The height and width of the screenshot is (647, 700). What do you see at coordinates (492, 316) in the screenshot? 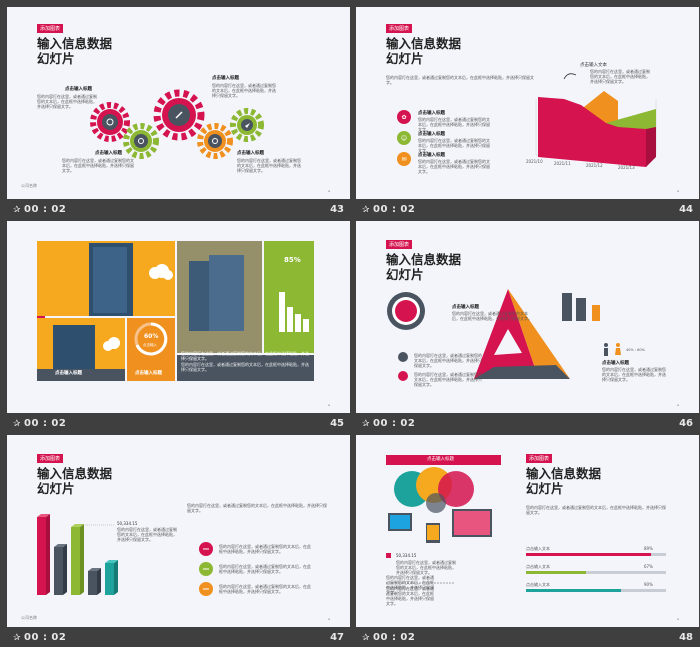
I see `triangle-text: 您的内容打在这里，或者通过复制您的文本后，在此框中选择粘贴，并选择只保留文字。` at bounding box center [492, 316].